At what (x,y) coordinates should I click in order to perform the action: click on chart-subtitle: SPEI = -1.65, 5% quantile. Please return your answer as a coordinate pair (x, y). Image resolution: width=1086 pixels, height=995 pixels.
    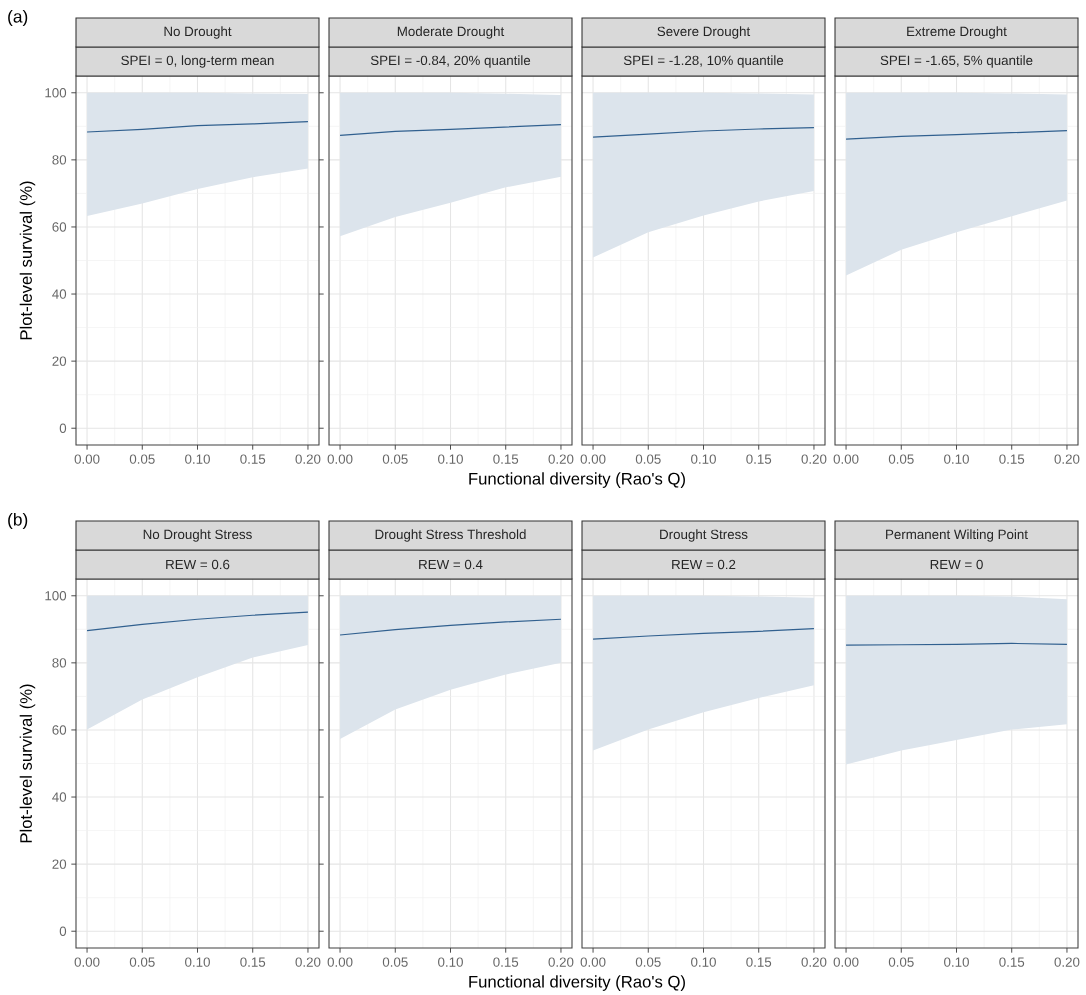
    Looking at the image, I should click on (956, 61).